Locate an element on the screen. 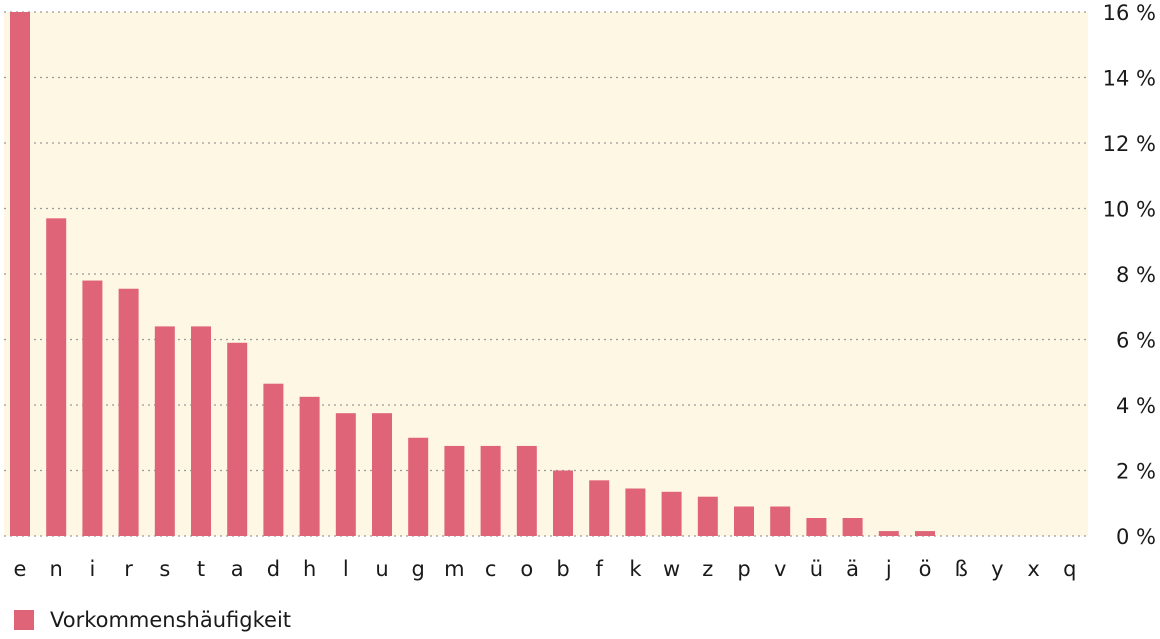 This screenshot has width=1160, height=639. x-tick-label: e is located at coordinates (20, 569).